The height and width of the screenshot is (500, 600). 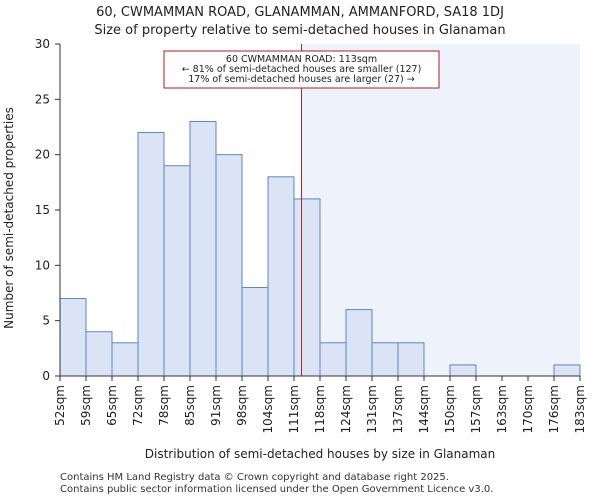 I want to click on bar-91sqm, so click(x=229, y=265).